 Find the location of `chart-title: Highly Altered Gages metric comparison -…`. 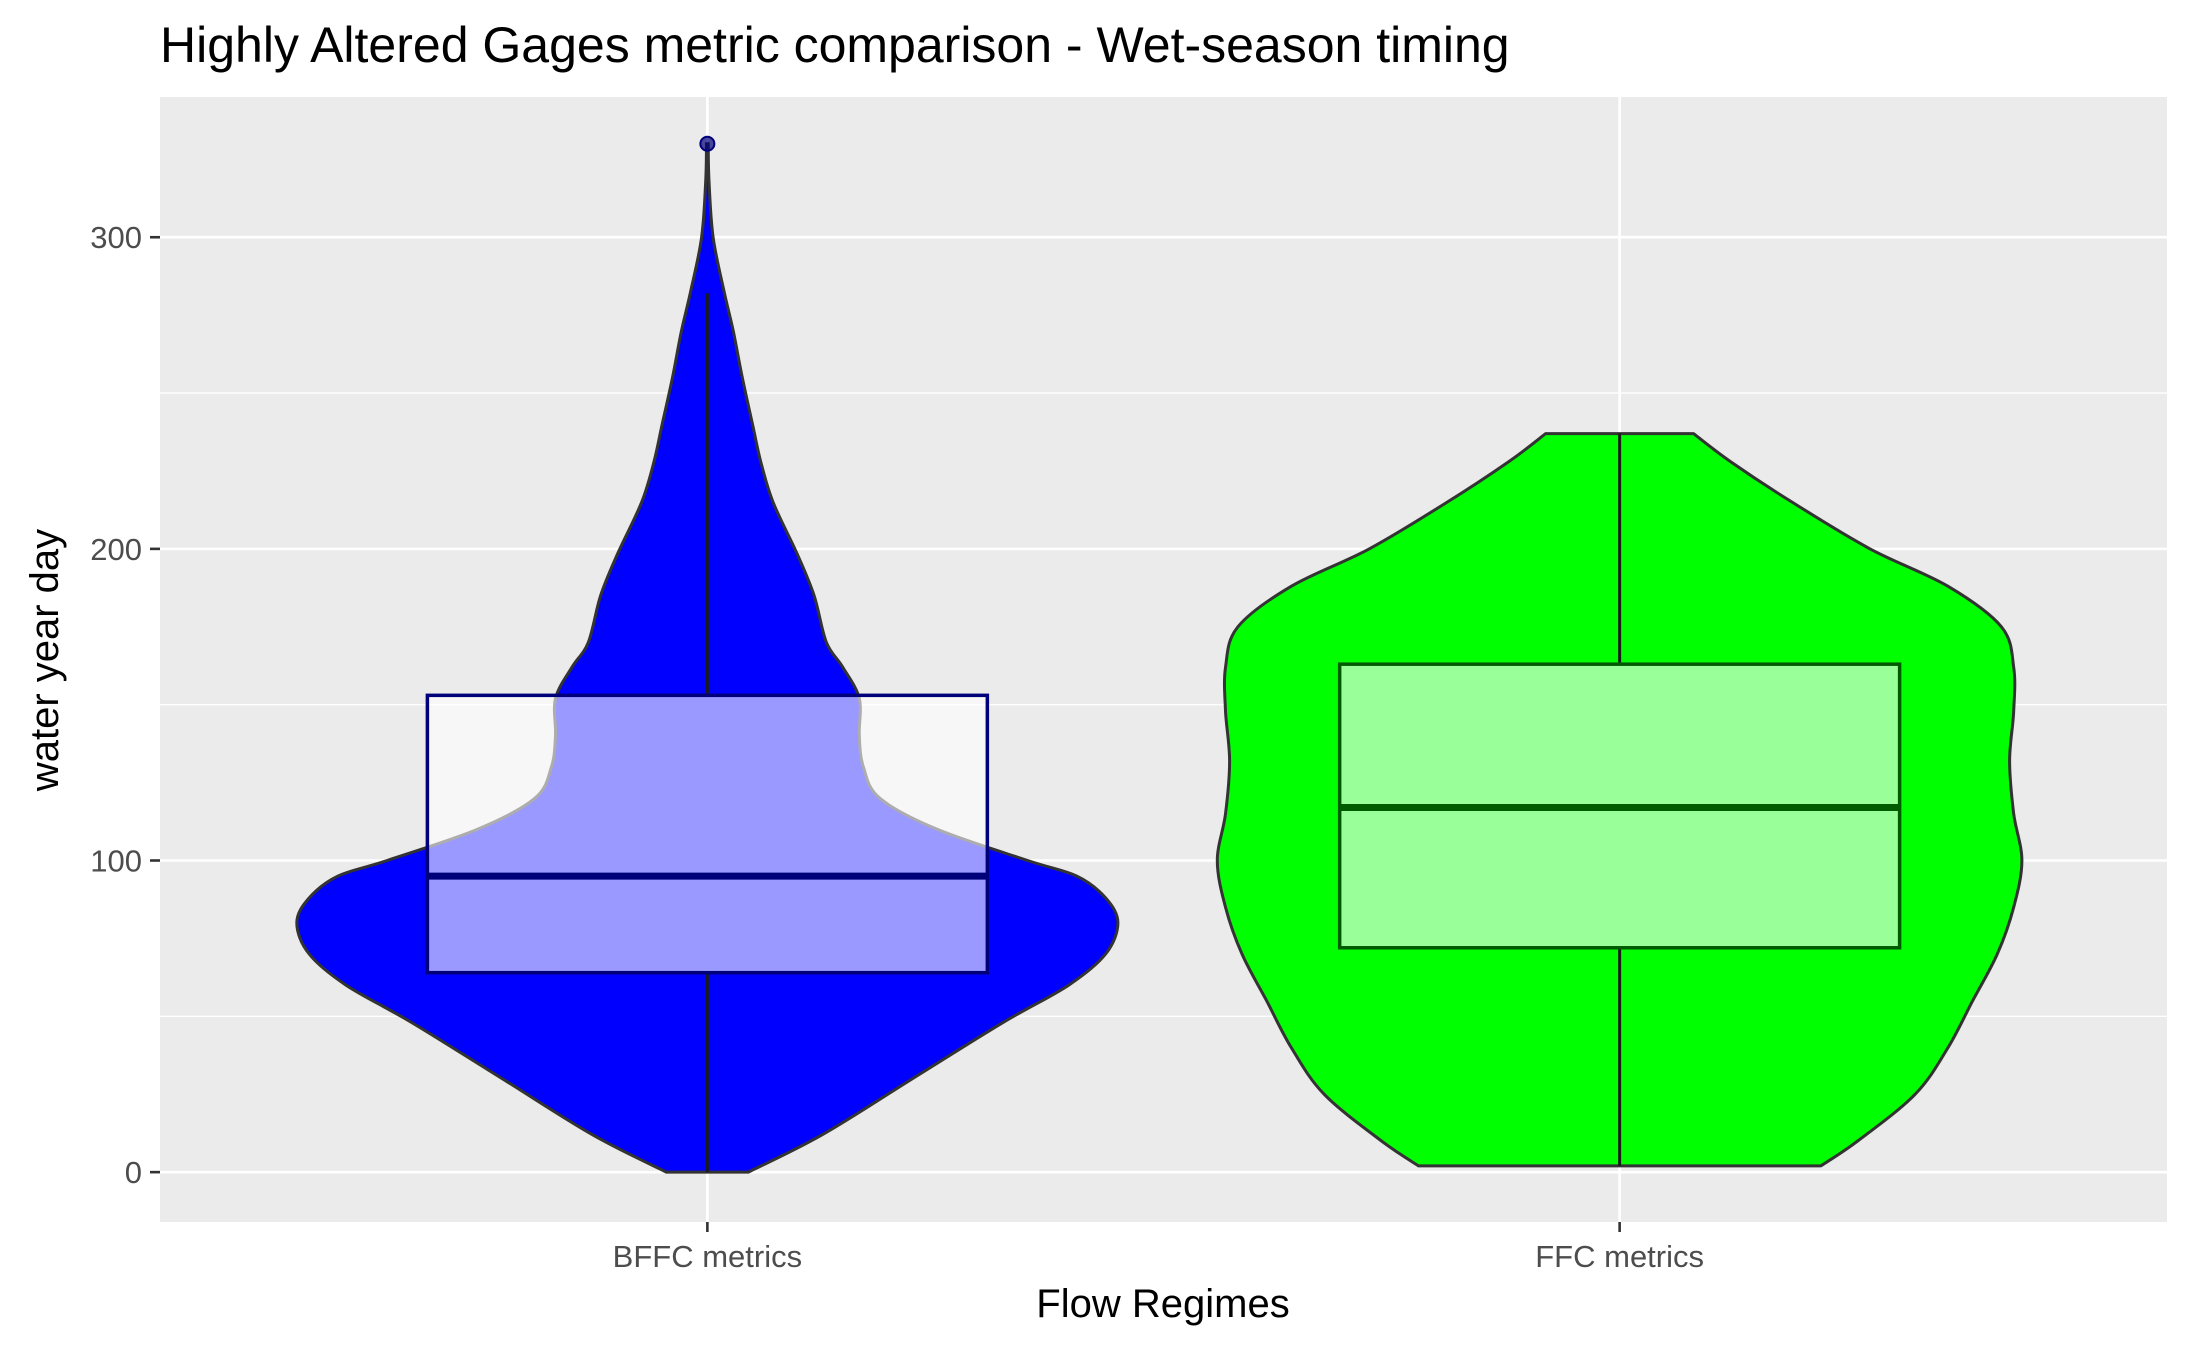

chart-title: Highly Altered Gages metric comparison -… is located at coordinates (835, 45).